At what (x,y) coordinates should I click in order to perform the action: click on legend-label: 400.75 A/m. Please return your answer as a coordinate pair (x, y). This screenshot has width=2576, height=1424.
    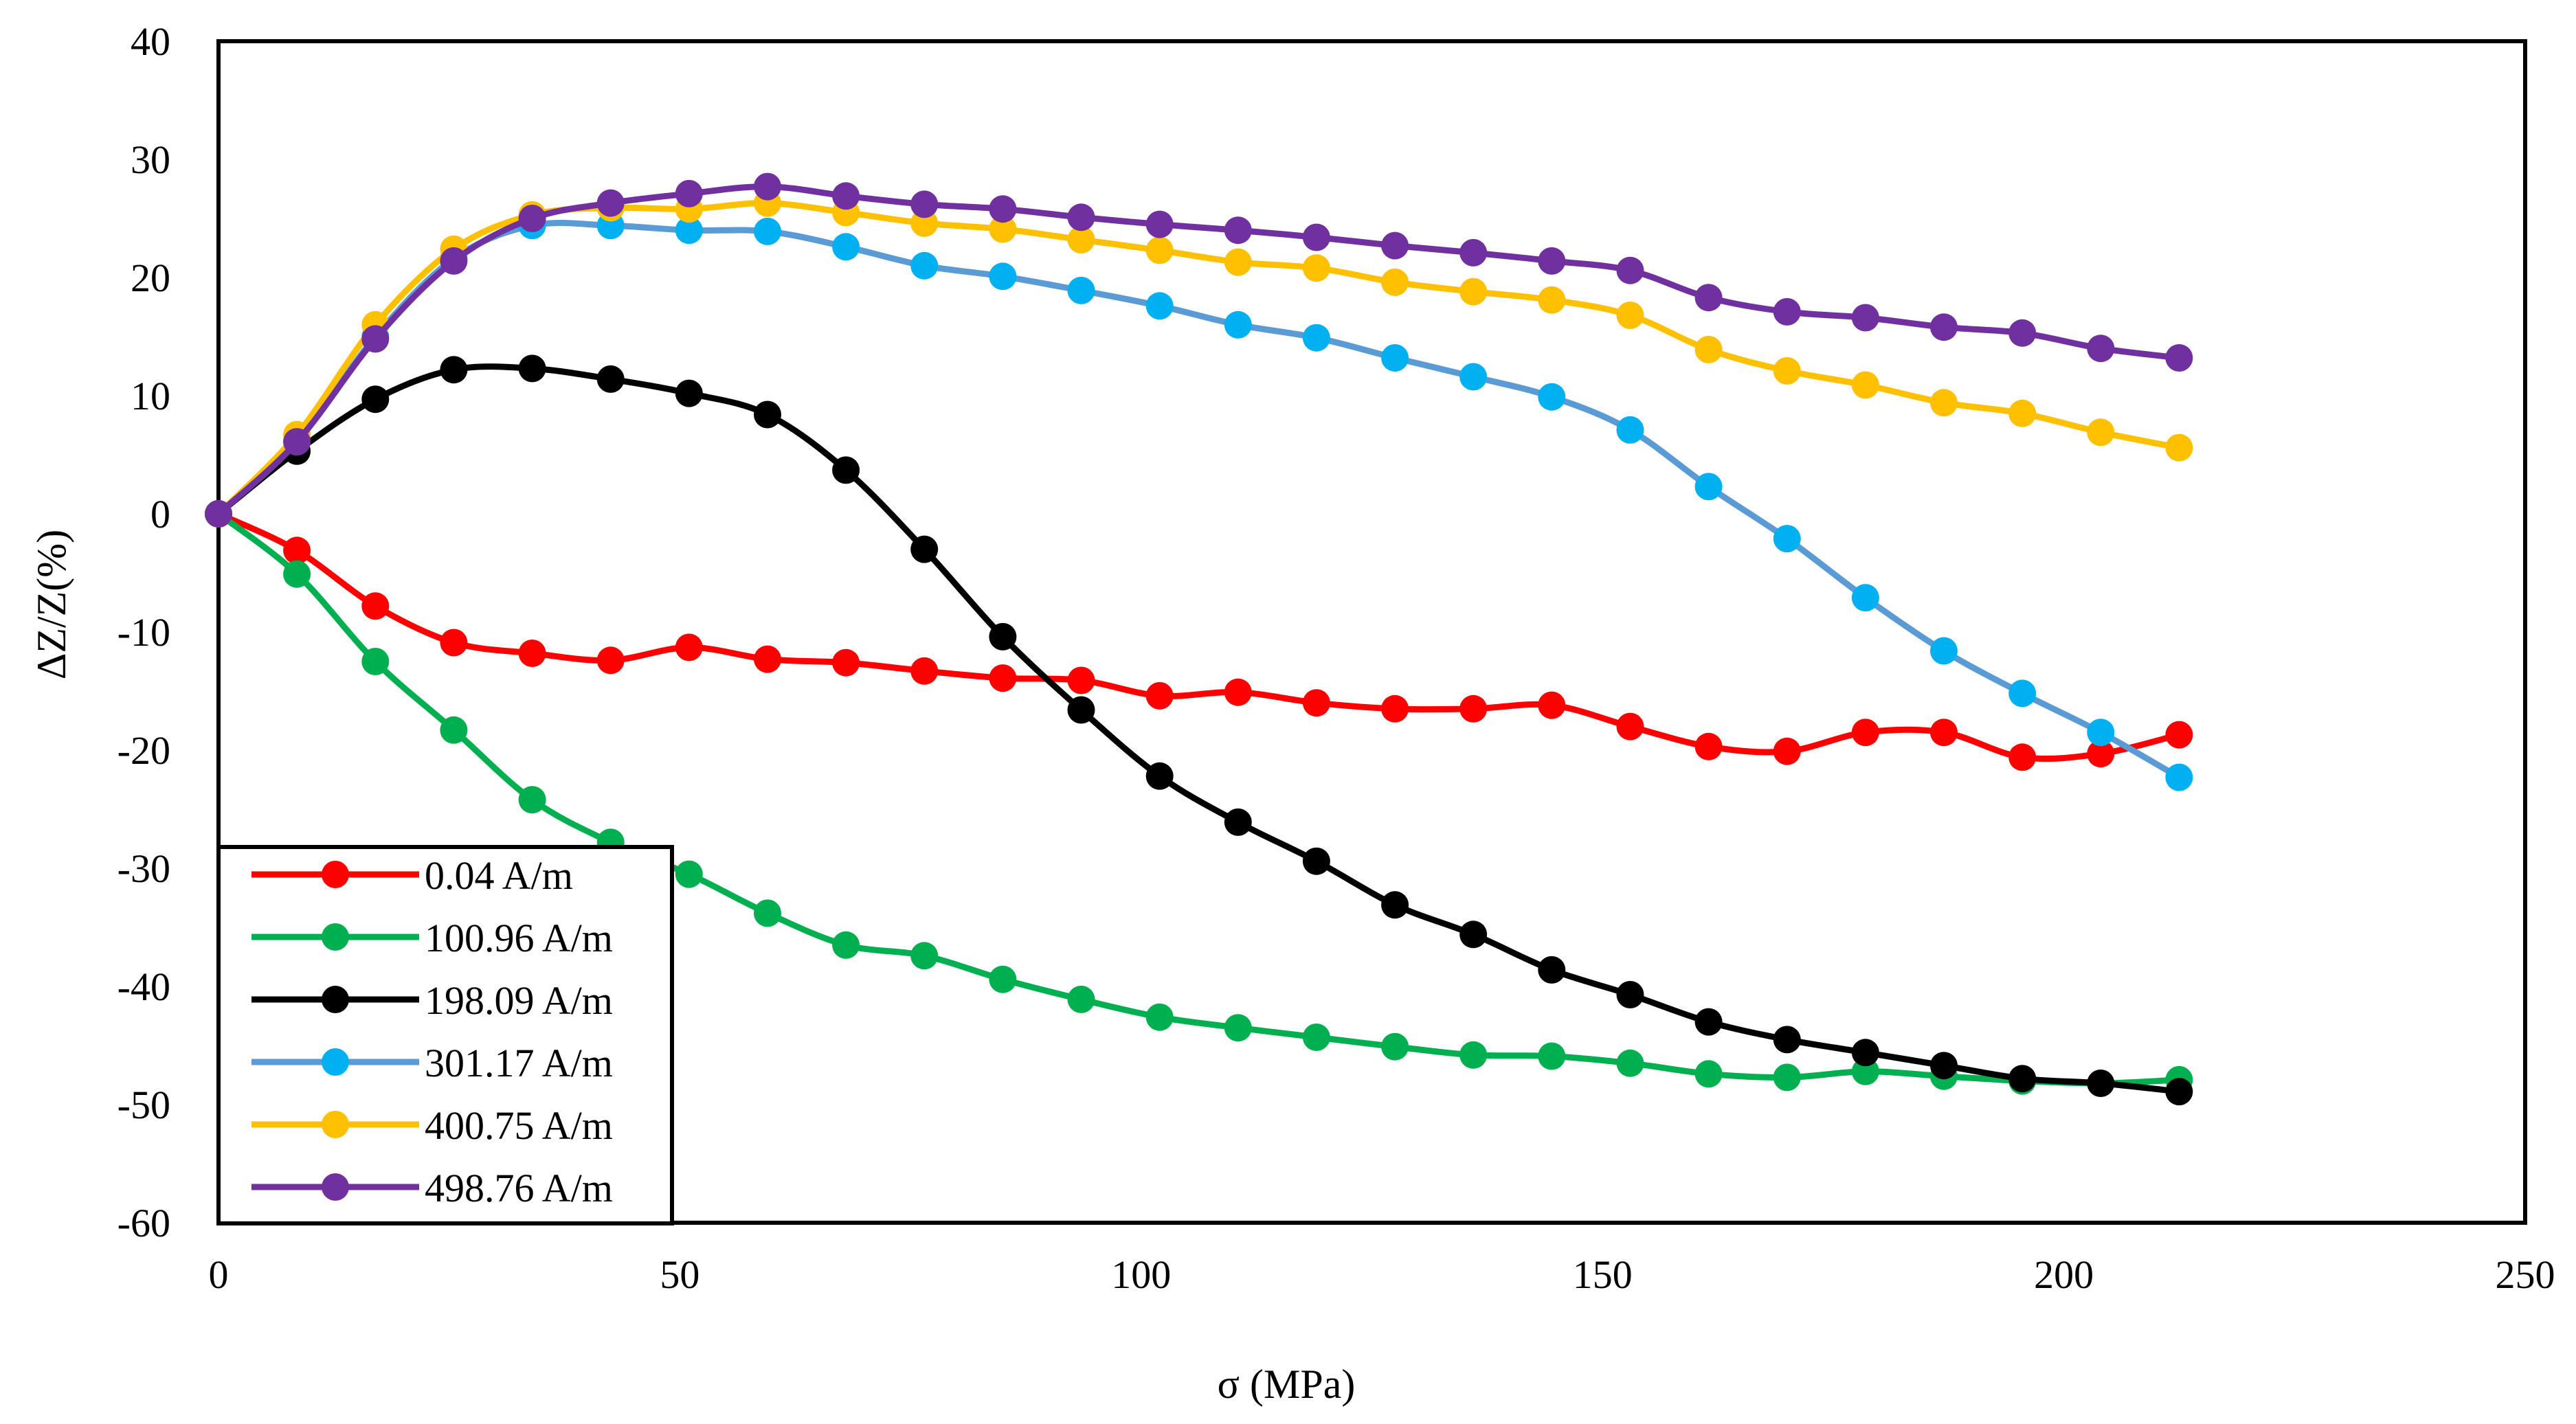
    Looking at the image, I should click on (519, 1126).